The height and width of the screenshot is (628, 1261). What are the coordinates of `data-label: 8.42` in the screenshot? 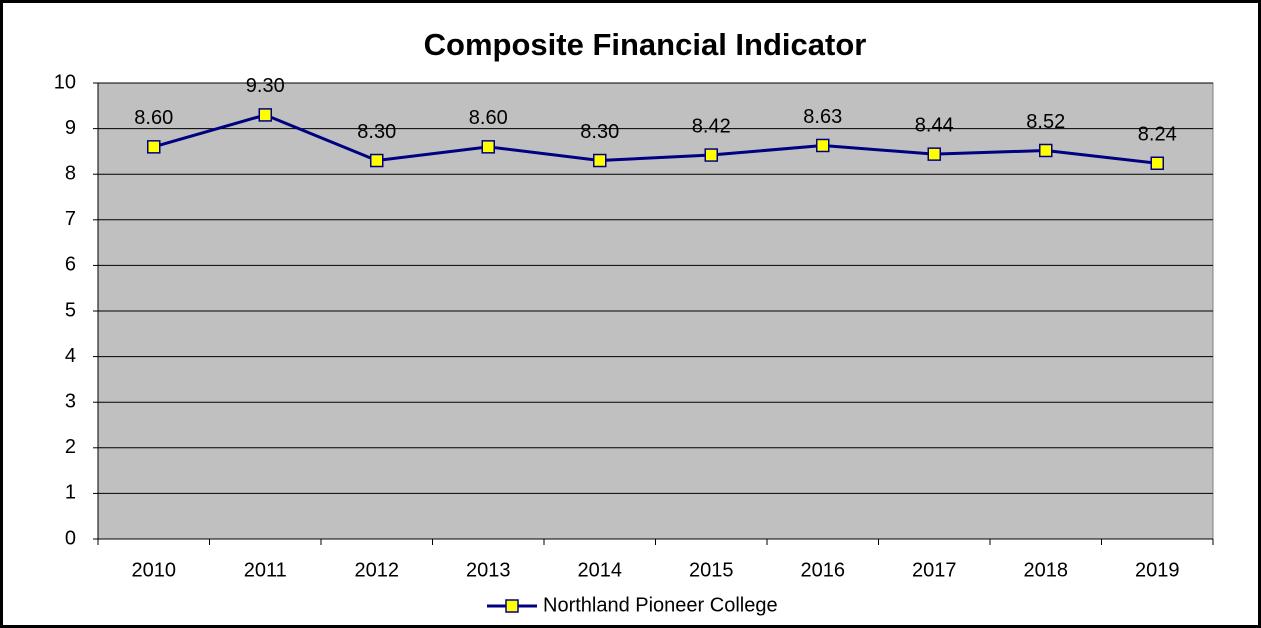 It's located at (711, 126).